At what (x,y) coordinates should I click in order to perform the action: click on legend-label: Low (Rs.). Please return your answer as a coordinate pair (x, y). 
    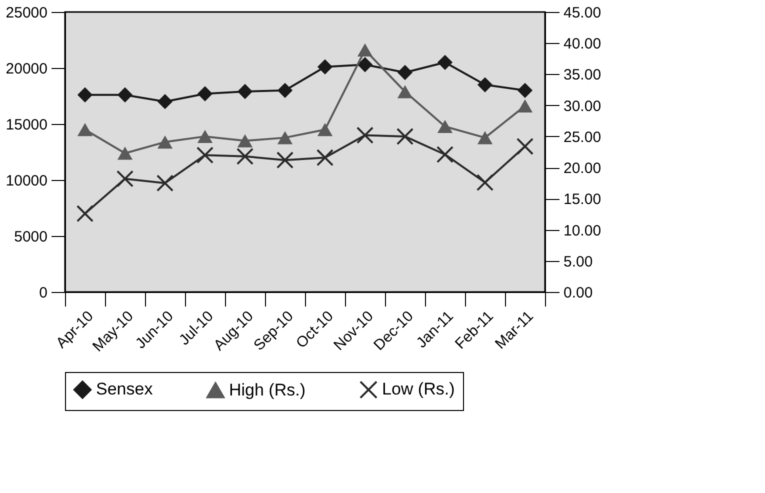
    Looking at the image, I should click on (418, 389).